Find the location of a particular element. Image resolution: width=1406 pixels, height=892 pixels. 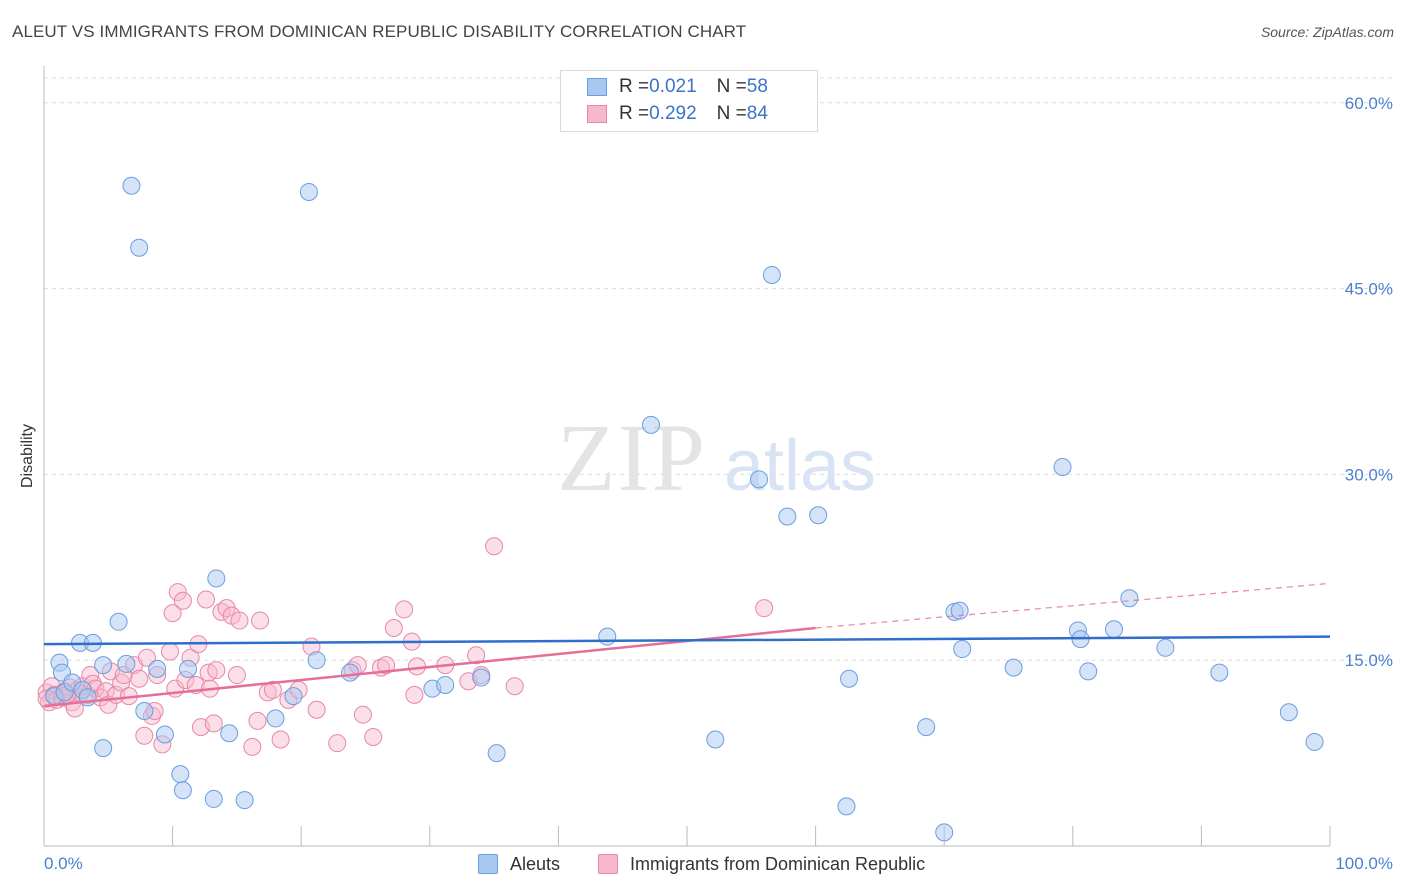

legend-r-label: R = is located at coordinates (634, 86).